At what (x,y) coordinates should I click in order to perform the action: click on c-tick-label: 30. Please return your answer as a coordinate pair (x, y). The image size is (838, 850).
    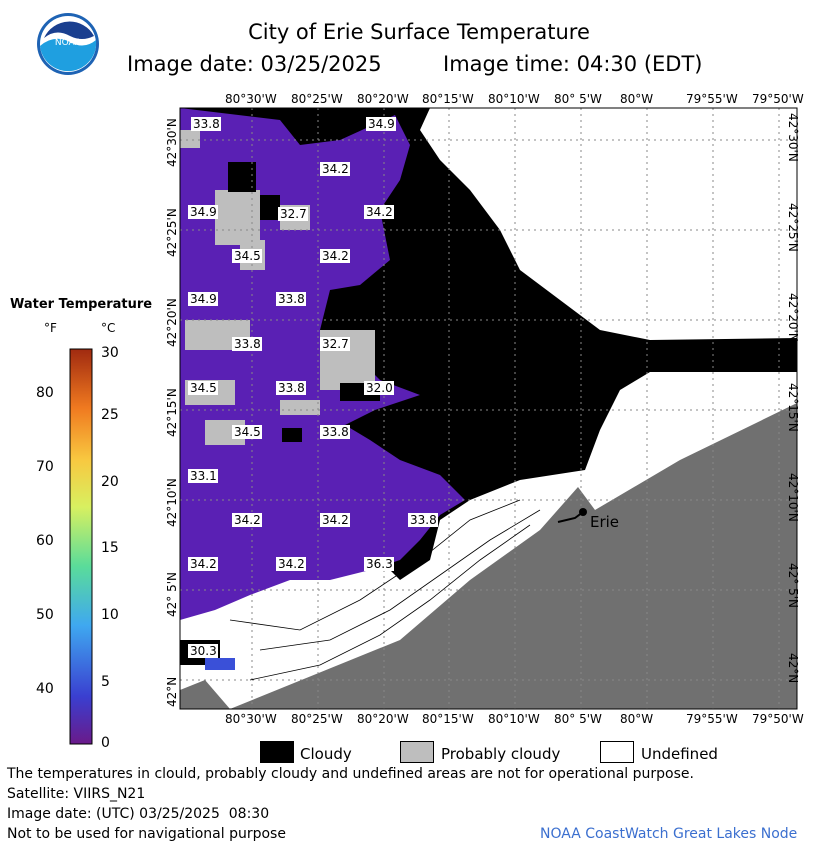
    Looking at the image, I should click on (110, 353).